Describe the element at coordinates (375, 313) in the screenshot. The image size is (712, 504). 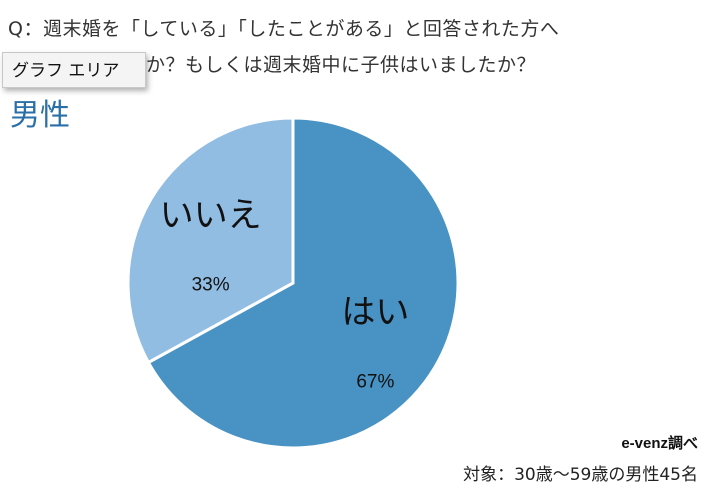
I see `slice-label-1: はい` at that location.